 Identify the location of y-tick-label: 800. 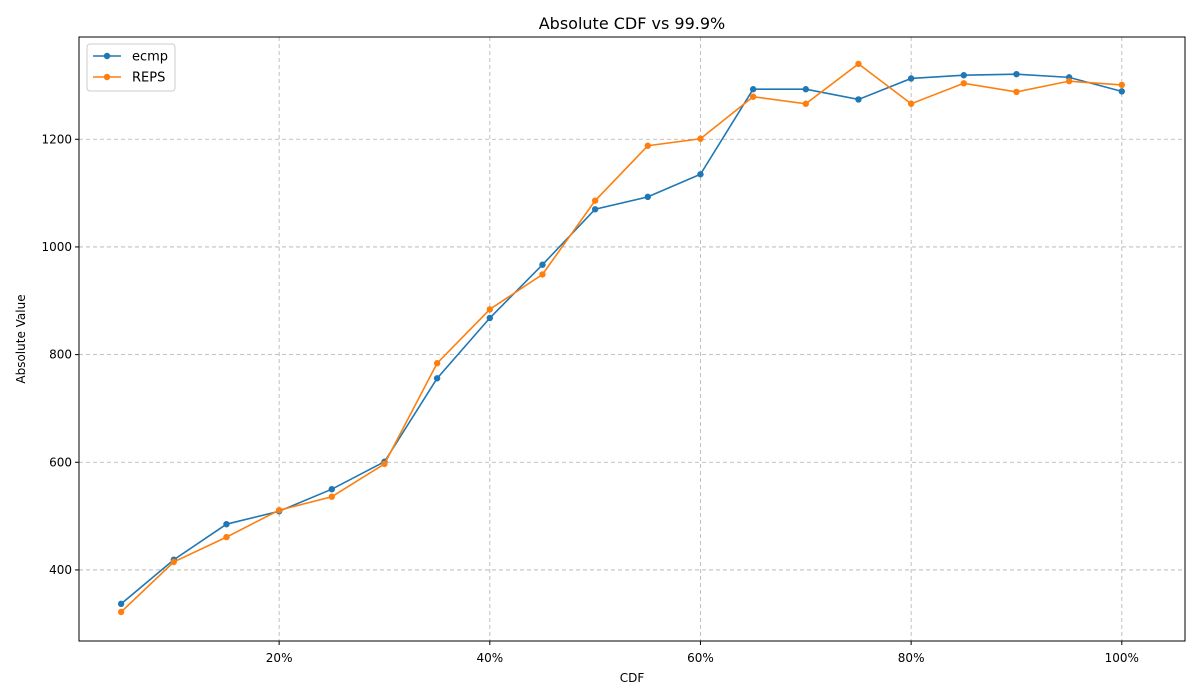
(60, 355).